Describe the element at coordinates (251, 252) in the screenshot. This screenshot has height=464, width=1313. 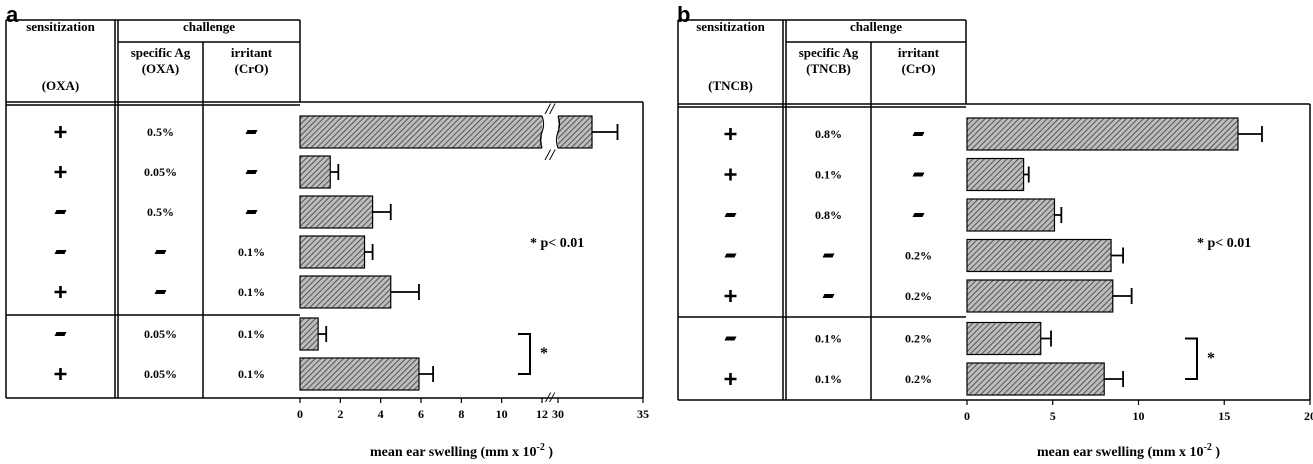
I see `row-3-irritant: 0.1%` at that location.